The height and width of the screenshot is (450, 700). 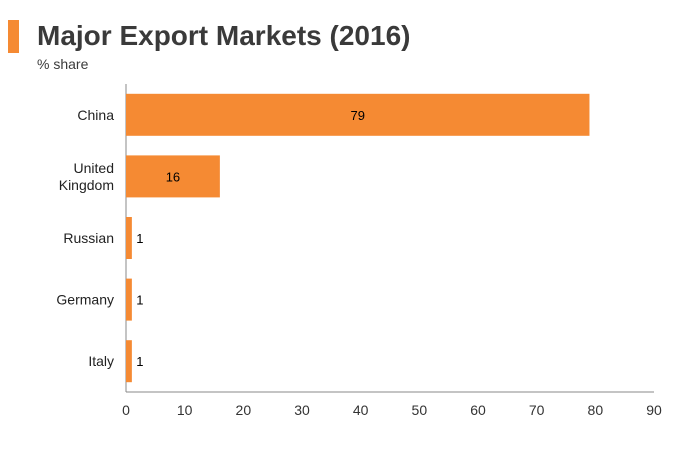 I want to click on data-label: 16, so click(x=173, y=176).